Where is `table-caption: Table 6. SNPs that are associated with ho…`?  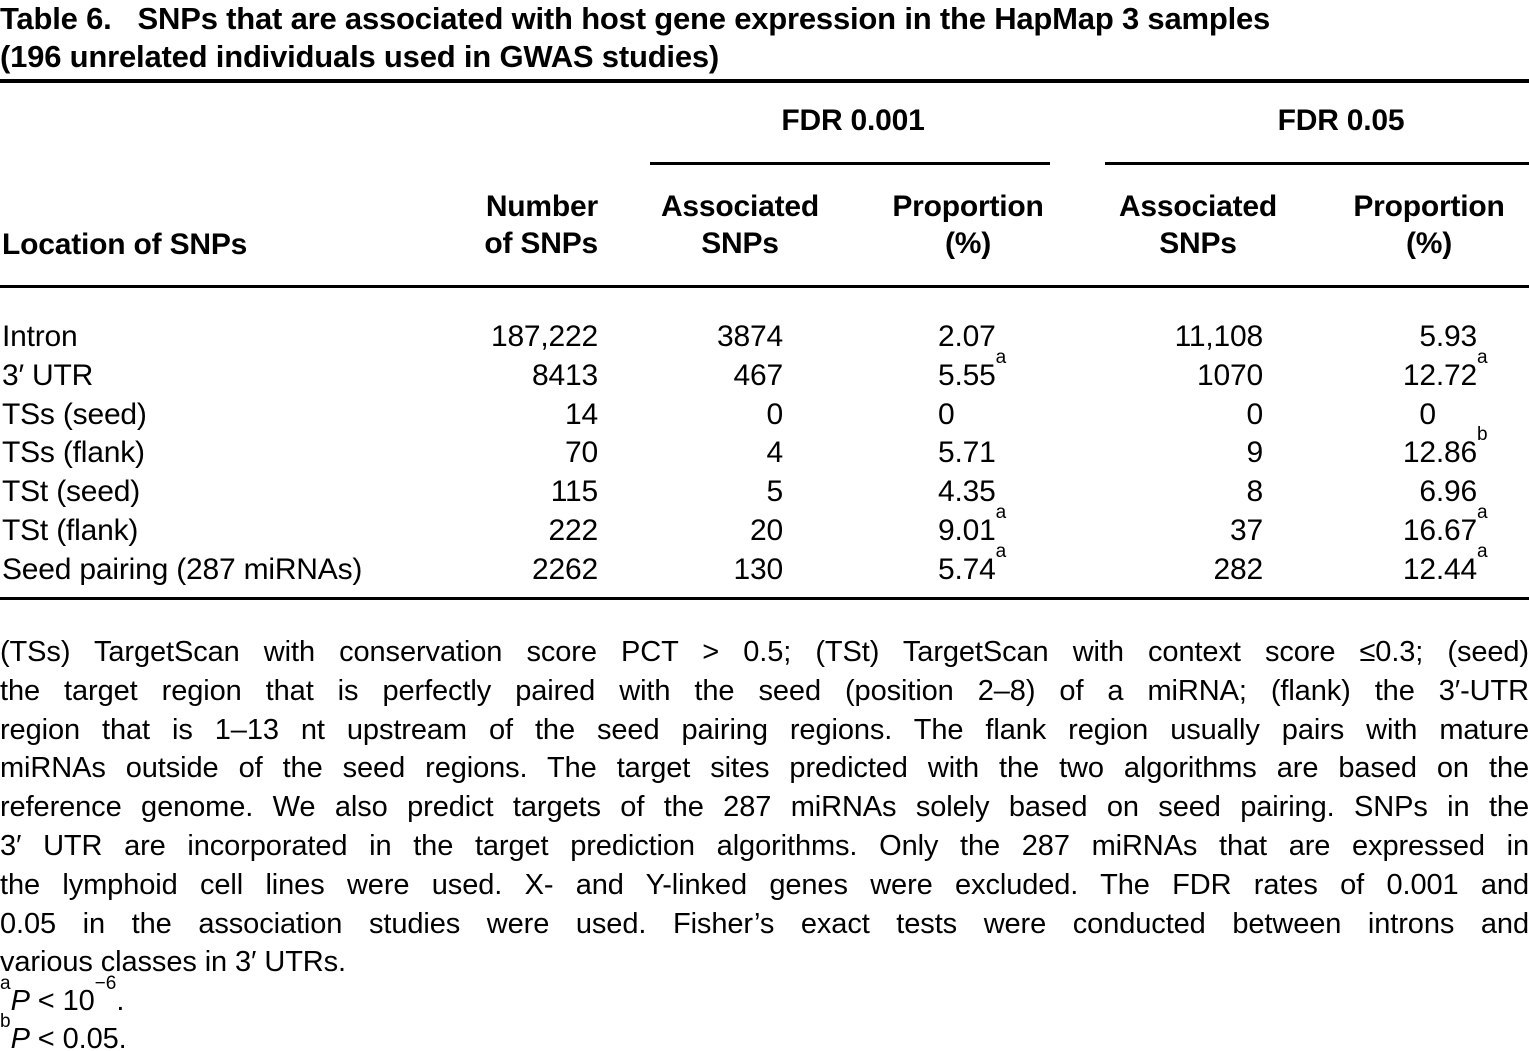 table-caption: Table 6. SNPs that are associated with ho… is located at coordinates (635, 38).